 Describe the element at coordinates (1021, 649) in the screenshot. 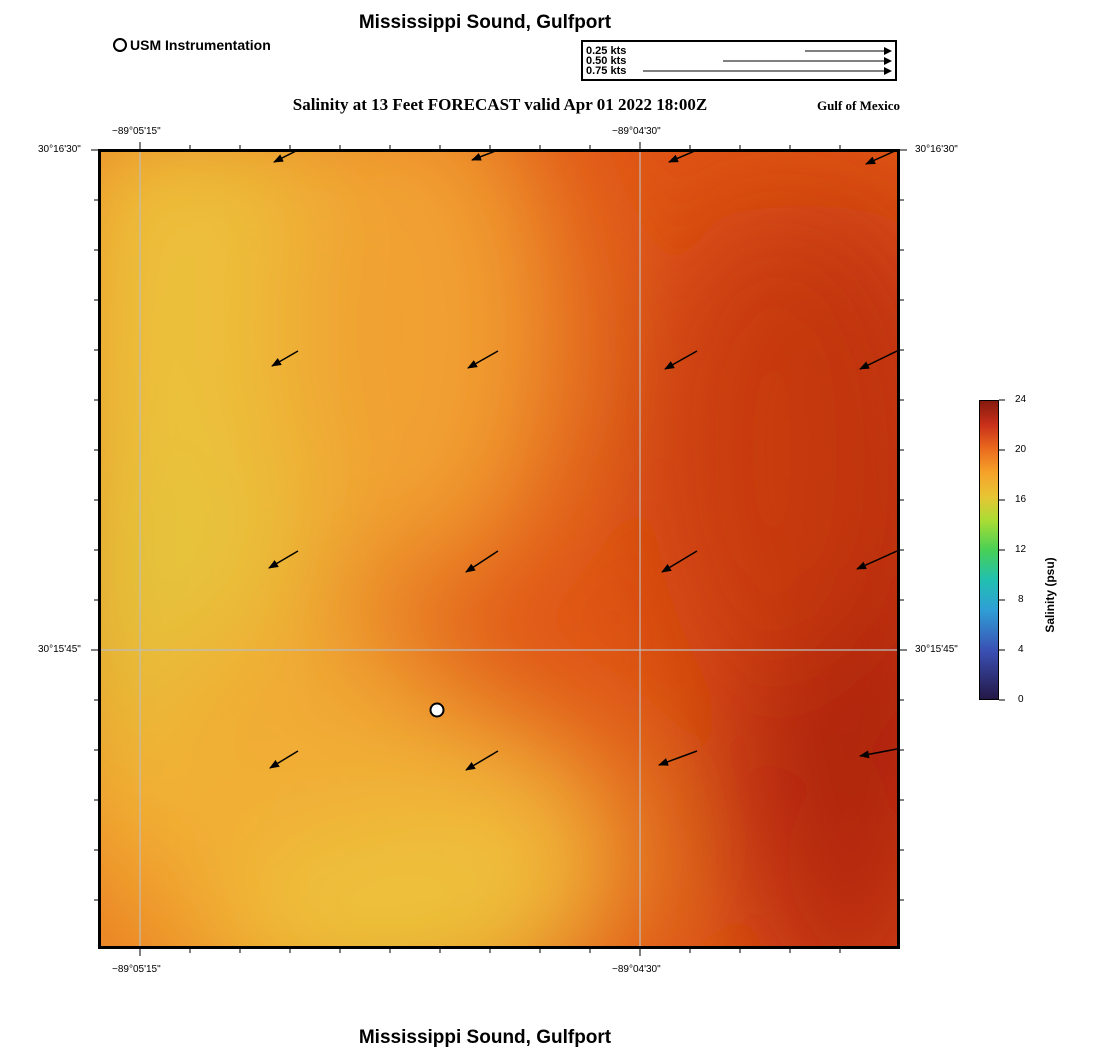

I see `colorbar-tick-4: 4` at that location.